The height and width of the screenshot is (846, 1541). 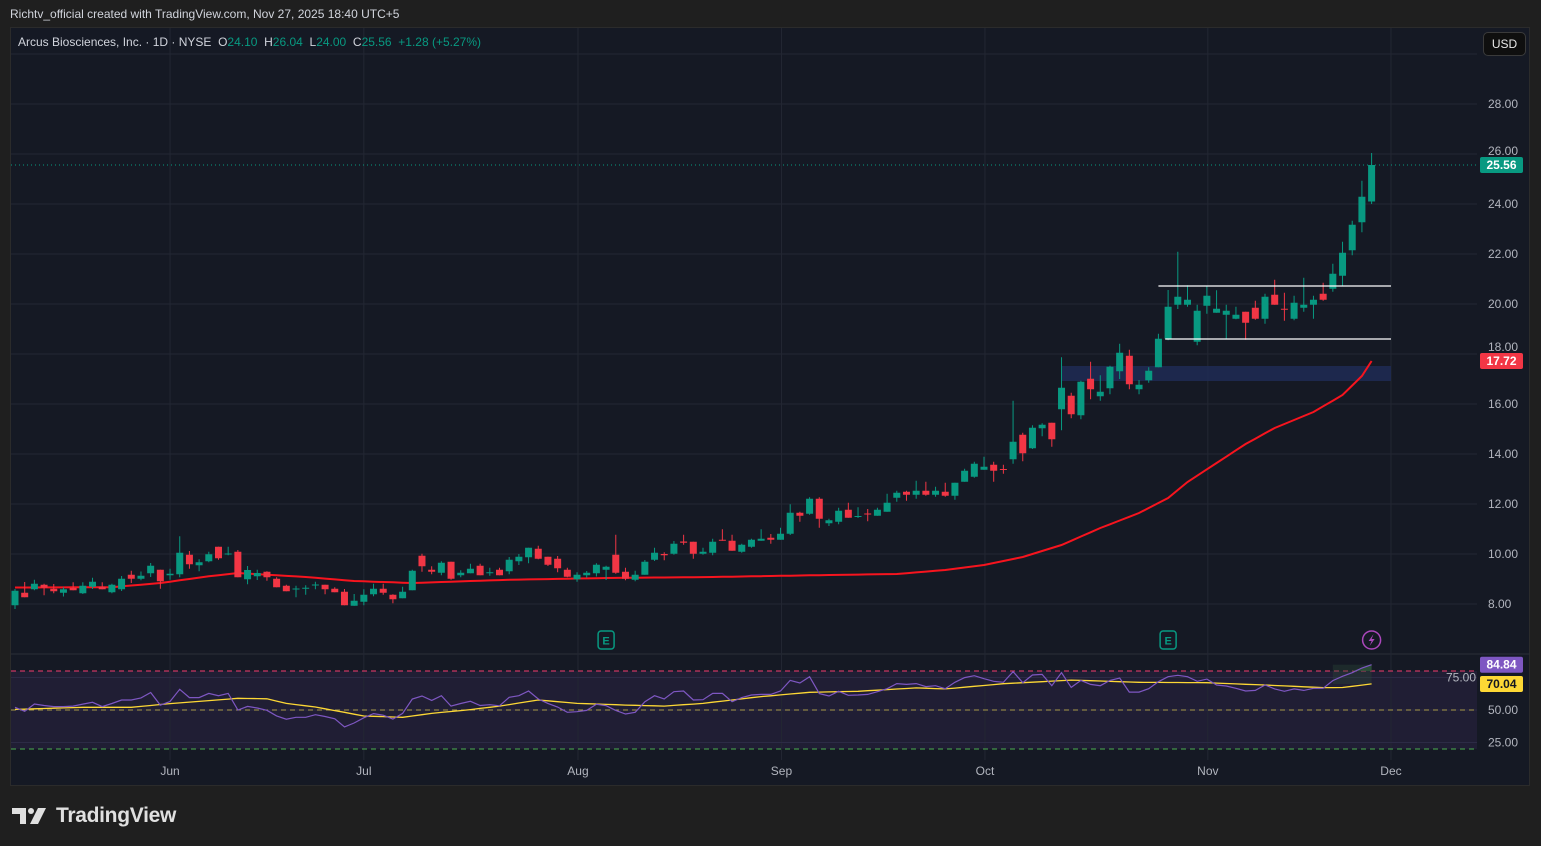 What do you see at coordinates (1504, 44) in the screenshot?
I see `currency-button: USD` at bounding box center [1504, 44].